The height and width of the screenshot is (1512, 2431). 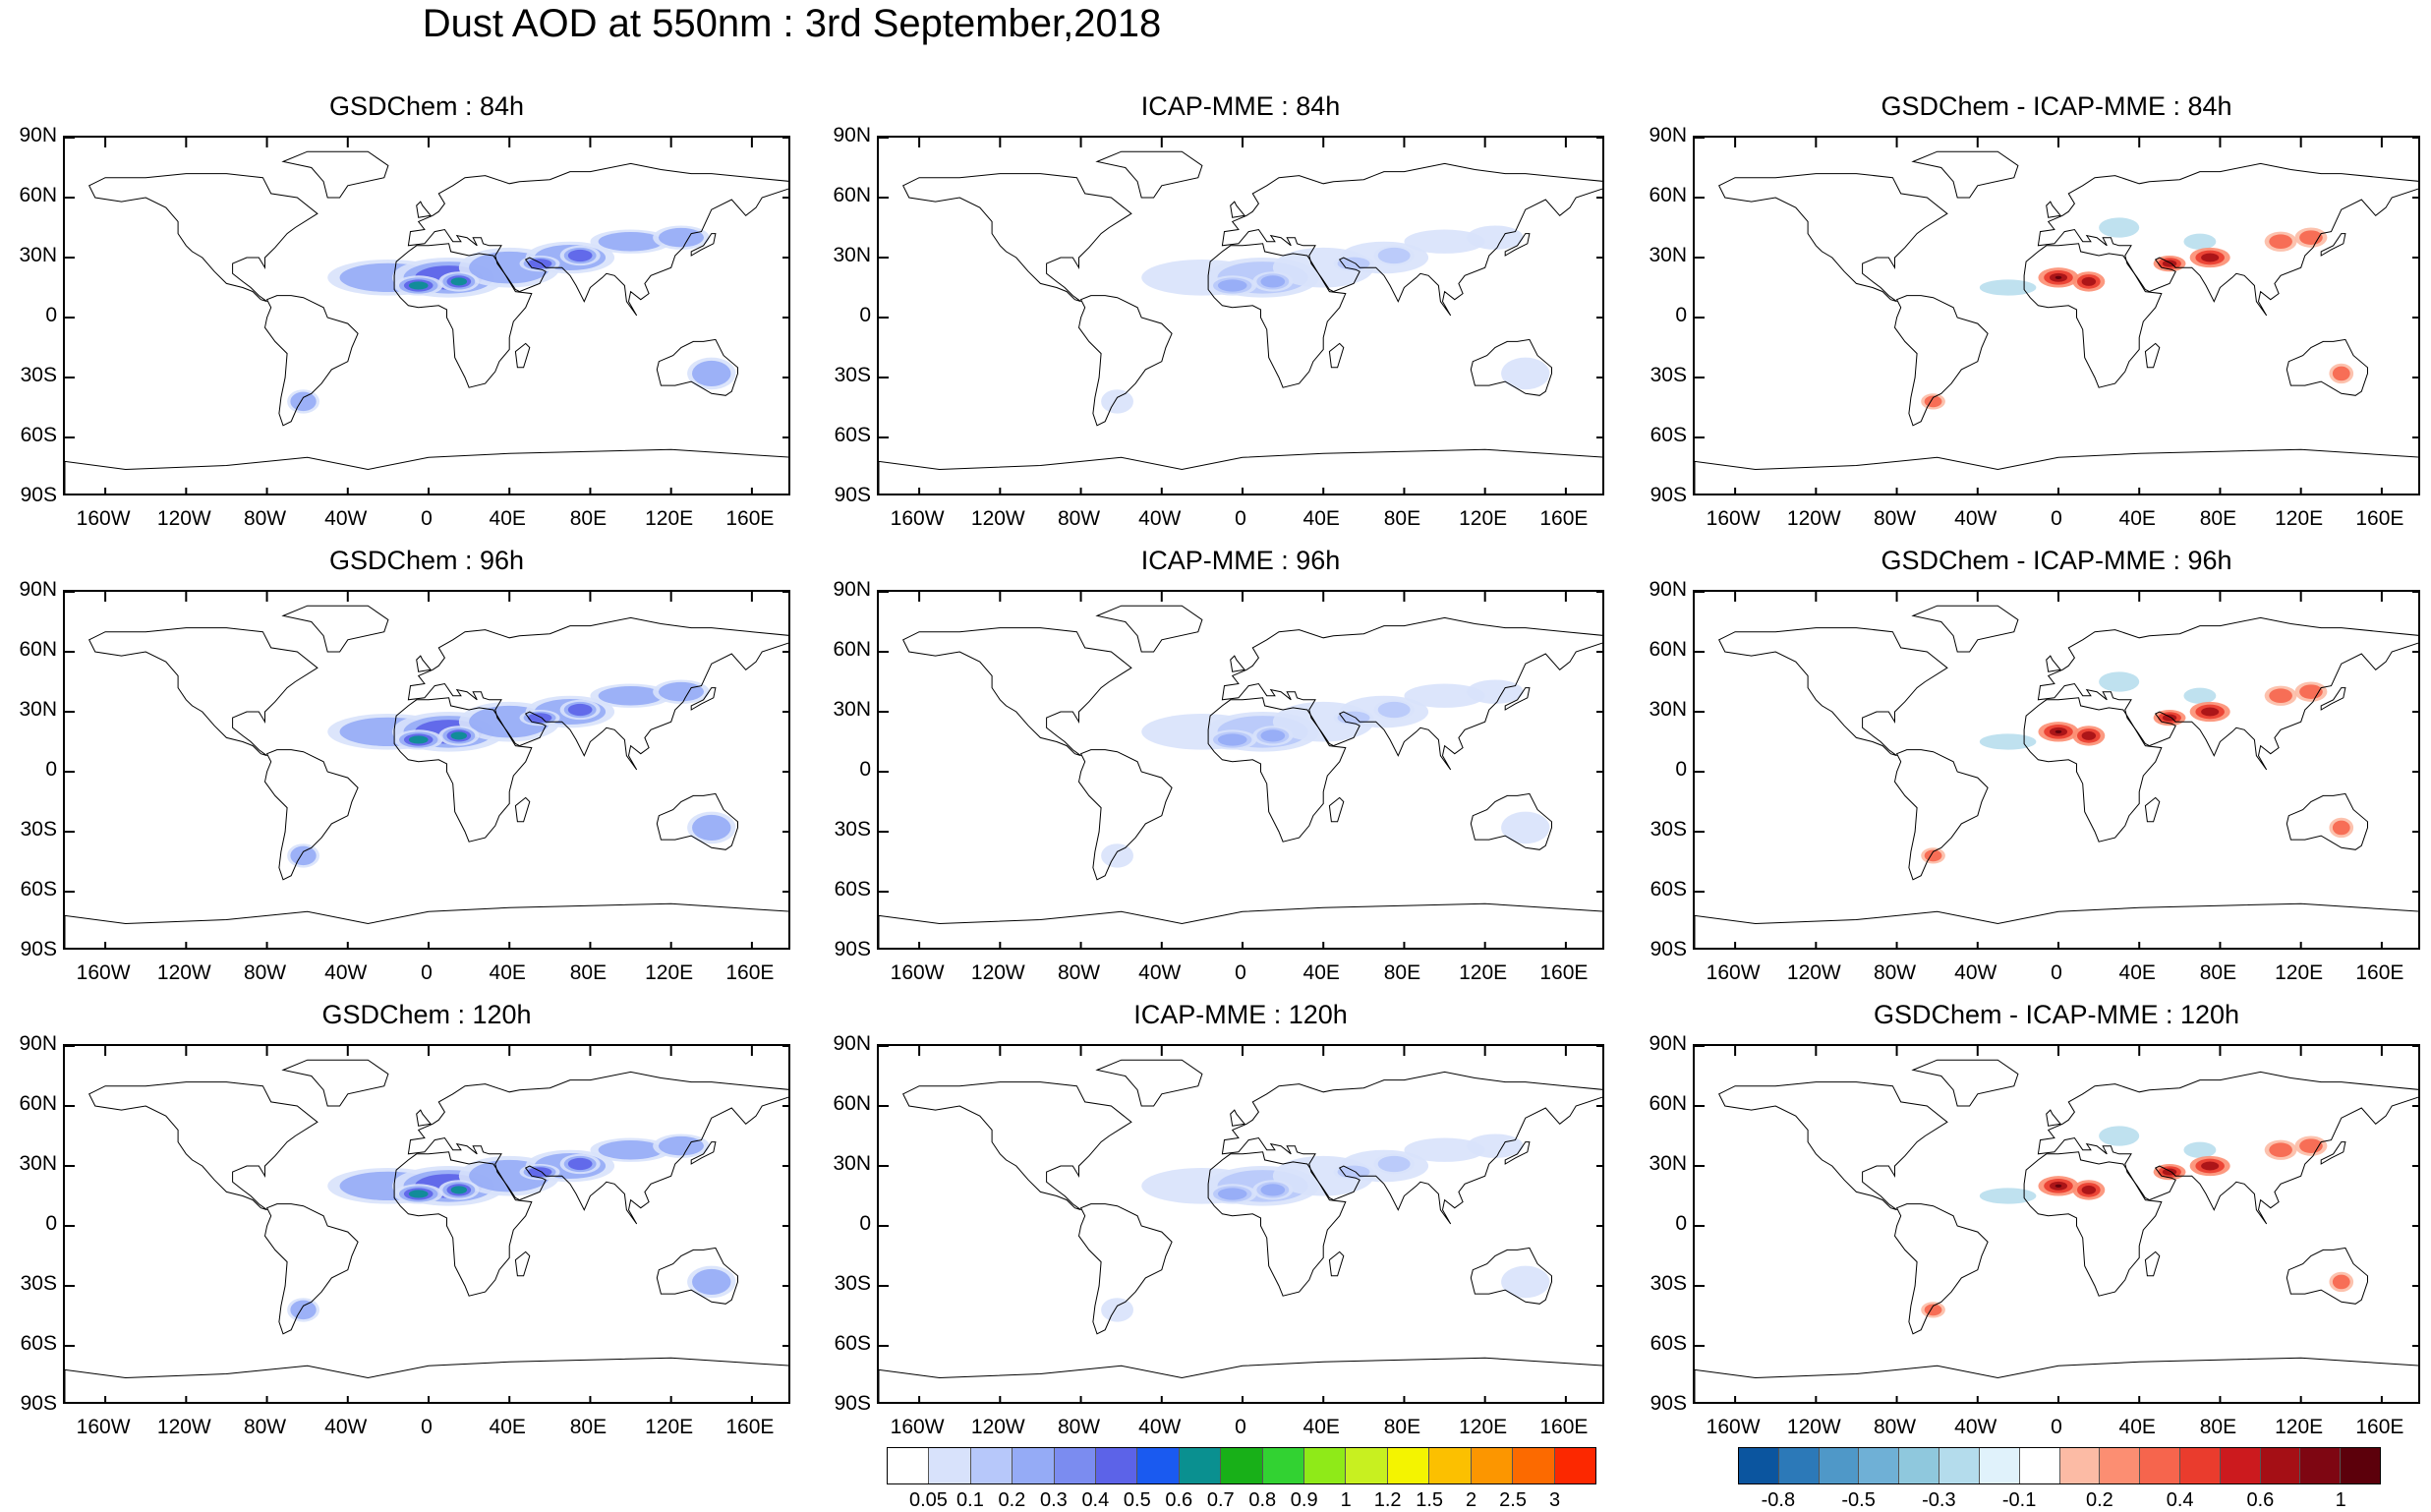 What do you see at coordinates (1240, 1015) in the screenshot?
I see `panel-title: ICAP-MME : 120h` at bounding box center [1240, 1015].